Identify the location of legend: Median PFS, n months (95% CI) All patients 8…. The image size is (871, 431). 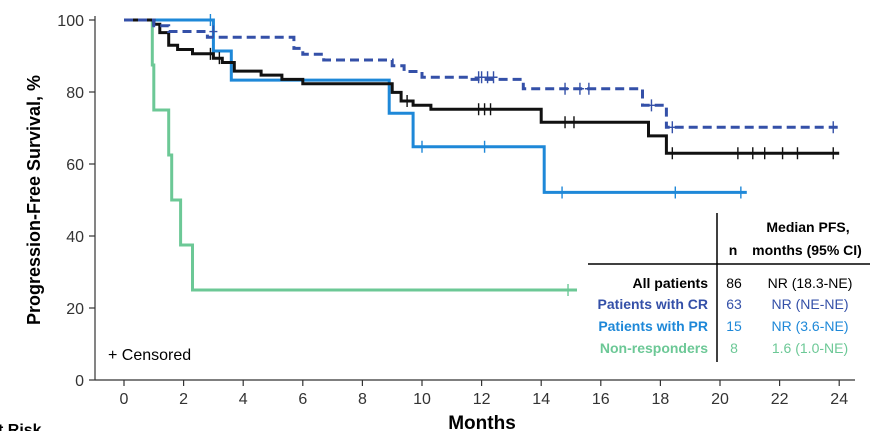
(729, 287).